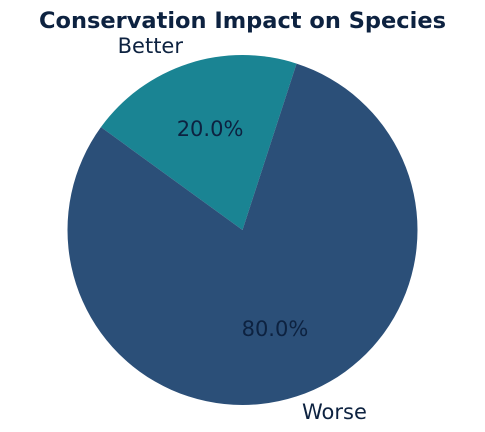  I want to click on slice-value-worse: 80.0%, so click(275, 329).